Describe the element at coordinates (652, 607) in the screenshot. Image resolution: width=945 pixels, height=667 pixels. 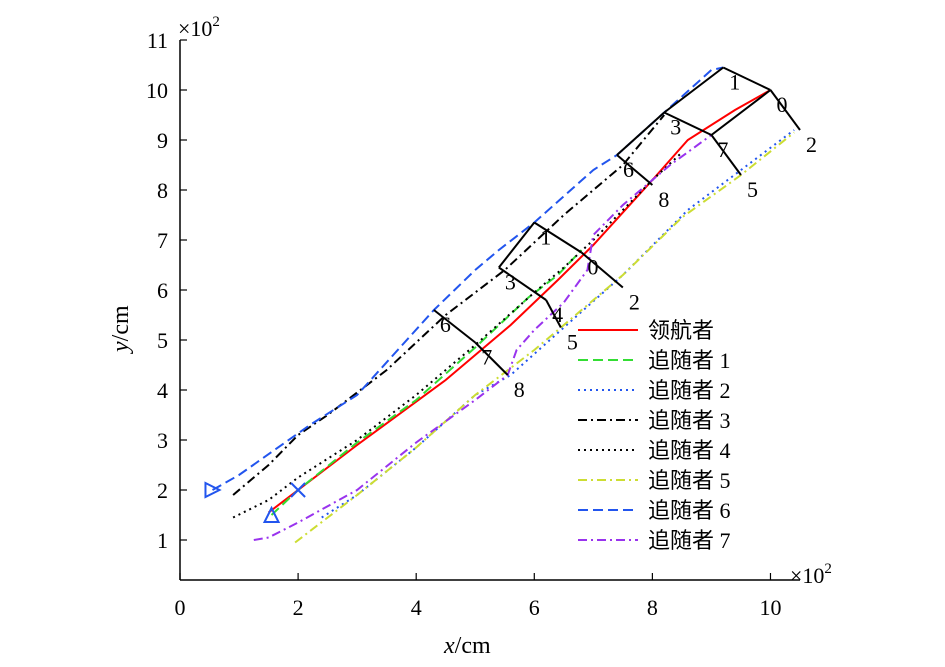
I see `x-tick-label: 8` at that location.